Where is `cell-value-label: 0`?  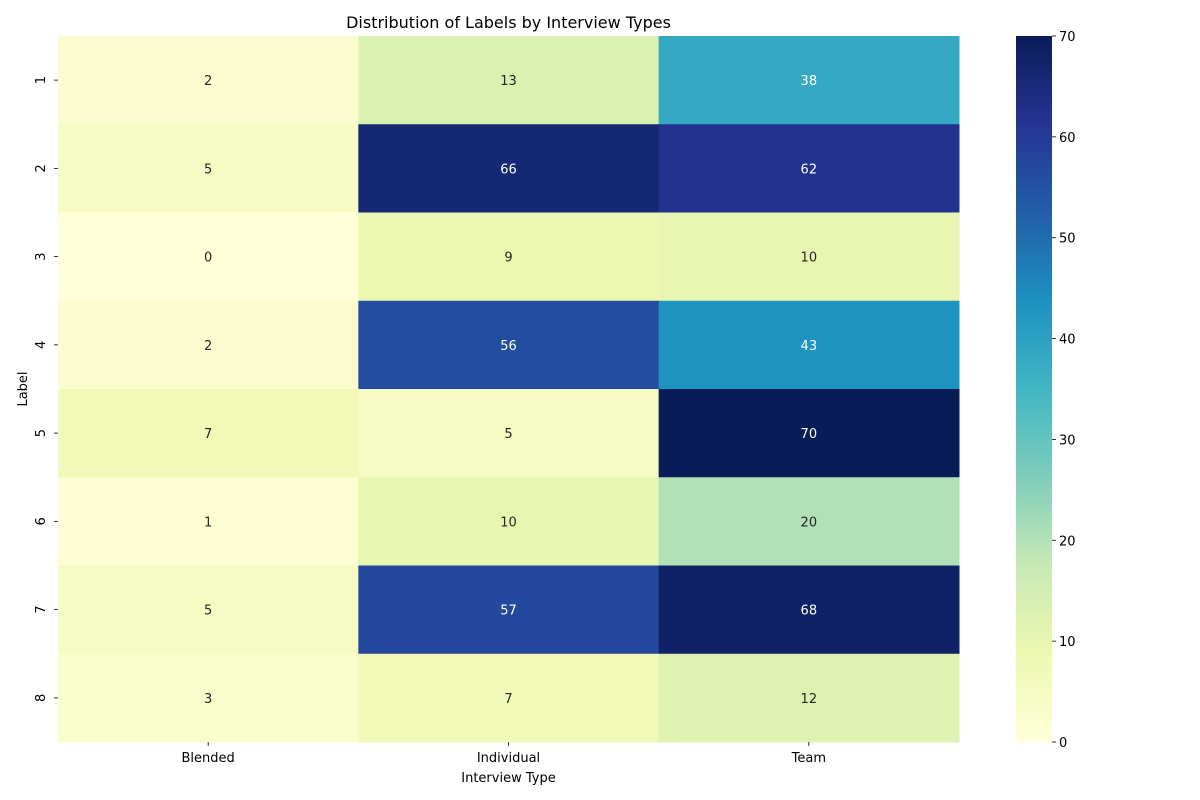 cell-value-label: 0 is located at coordinates (208, 258).